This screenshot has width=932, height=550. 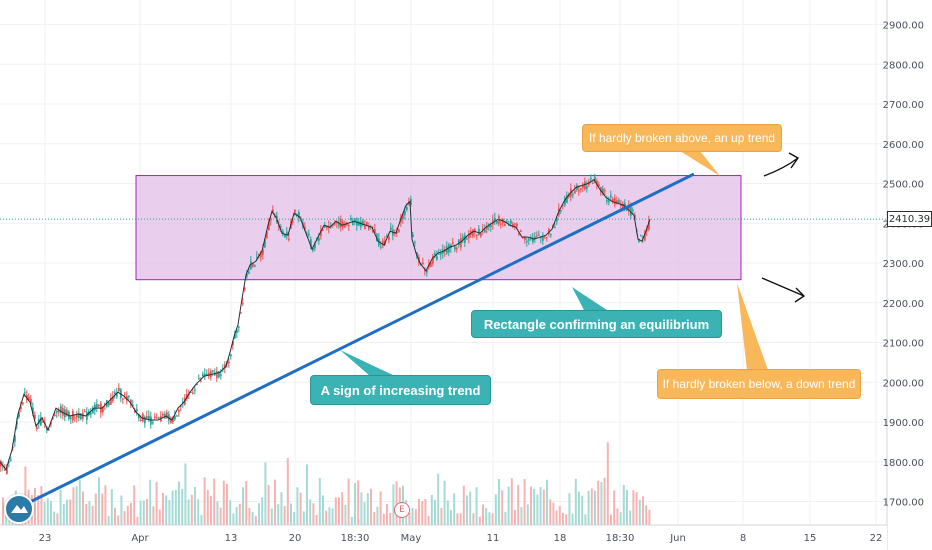 I want to click on x-tick-label: 13, so click(x=231, y=538).